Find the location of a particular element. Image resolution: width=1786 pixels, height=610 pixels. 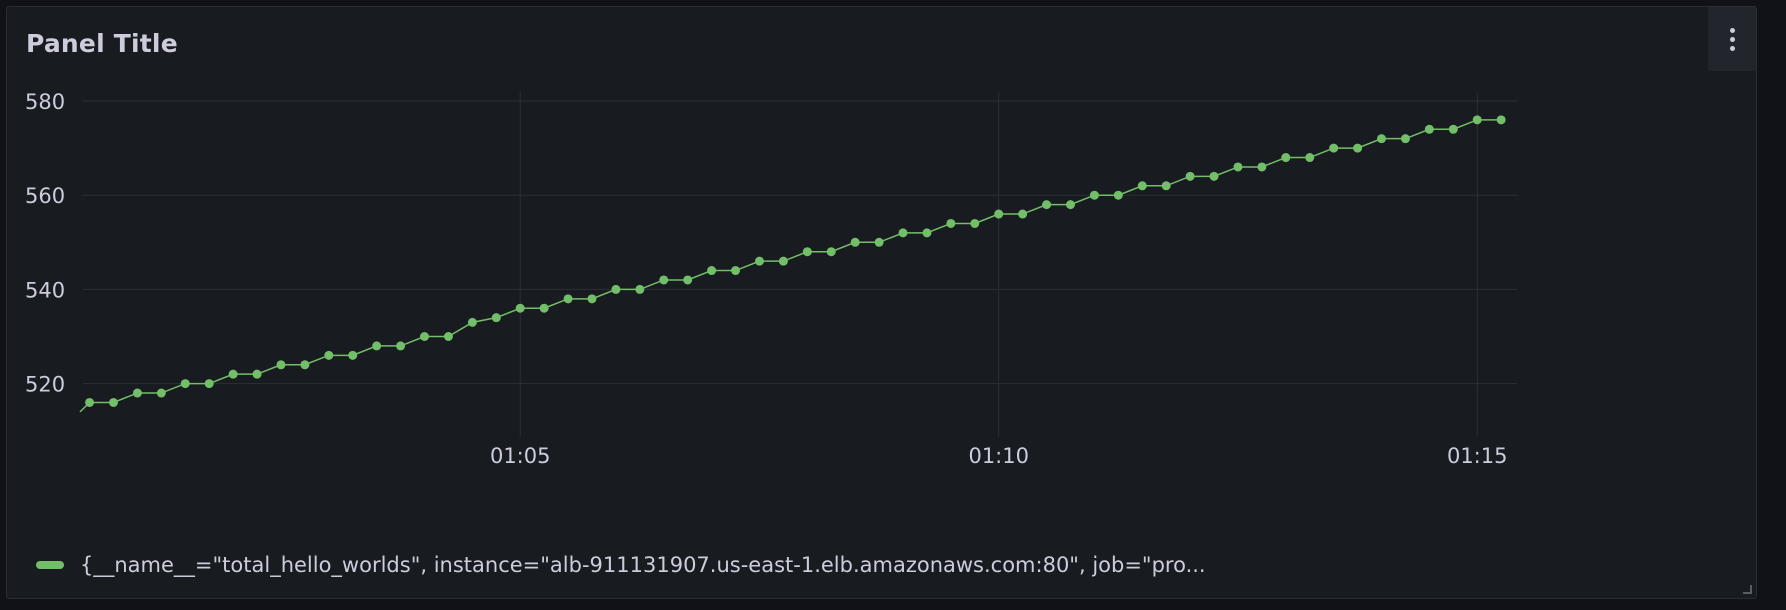

y-tick-label: 560 is located at coordinates (45, 196).